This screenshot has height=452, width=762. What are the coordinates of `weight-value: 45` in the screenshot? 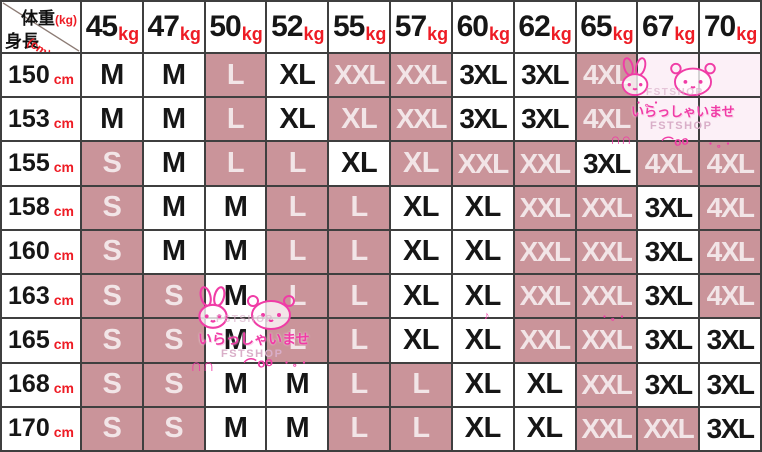 It's located at (101, 26).